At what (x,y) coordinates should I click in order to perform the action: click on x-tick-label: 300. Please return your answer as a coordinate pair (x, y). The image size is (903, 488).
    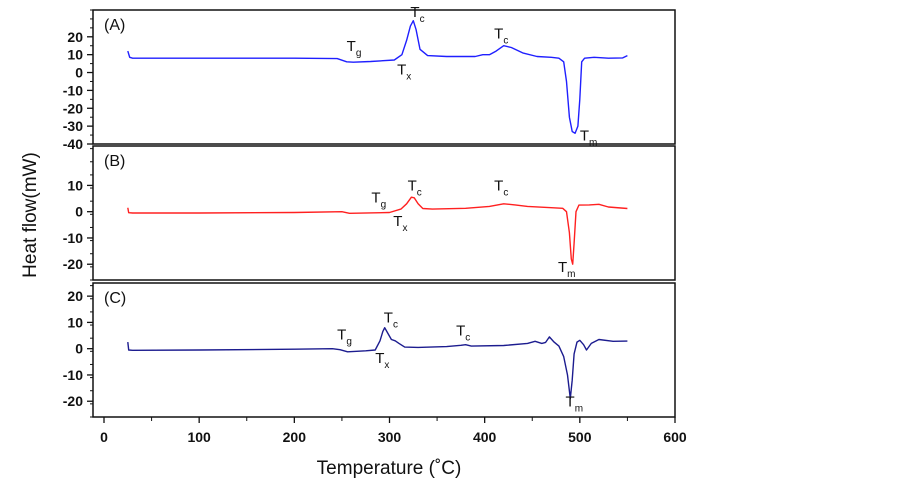
    Looking at the image, I should click on (390, 437).